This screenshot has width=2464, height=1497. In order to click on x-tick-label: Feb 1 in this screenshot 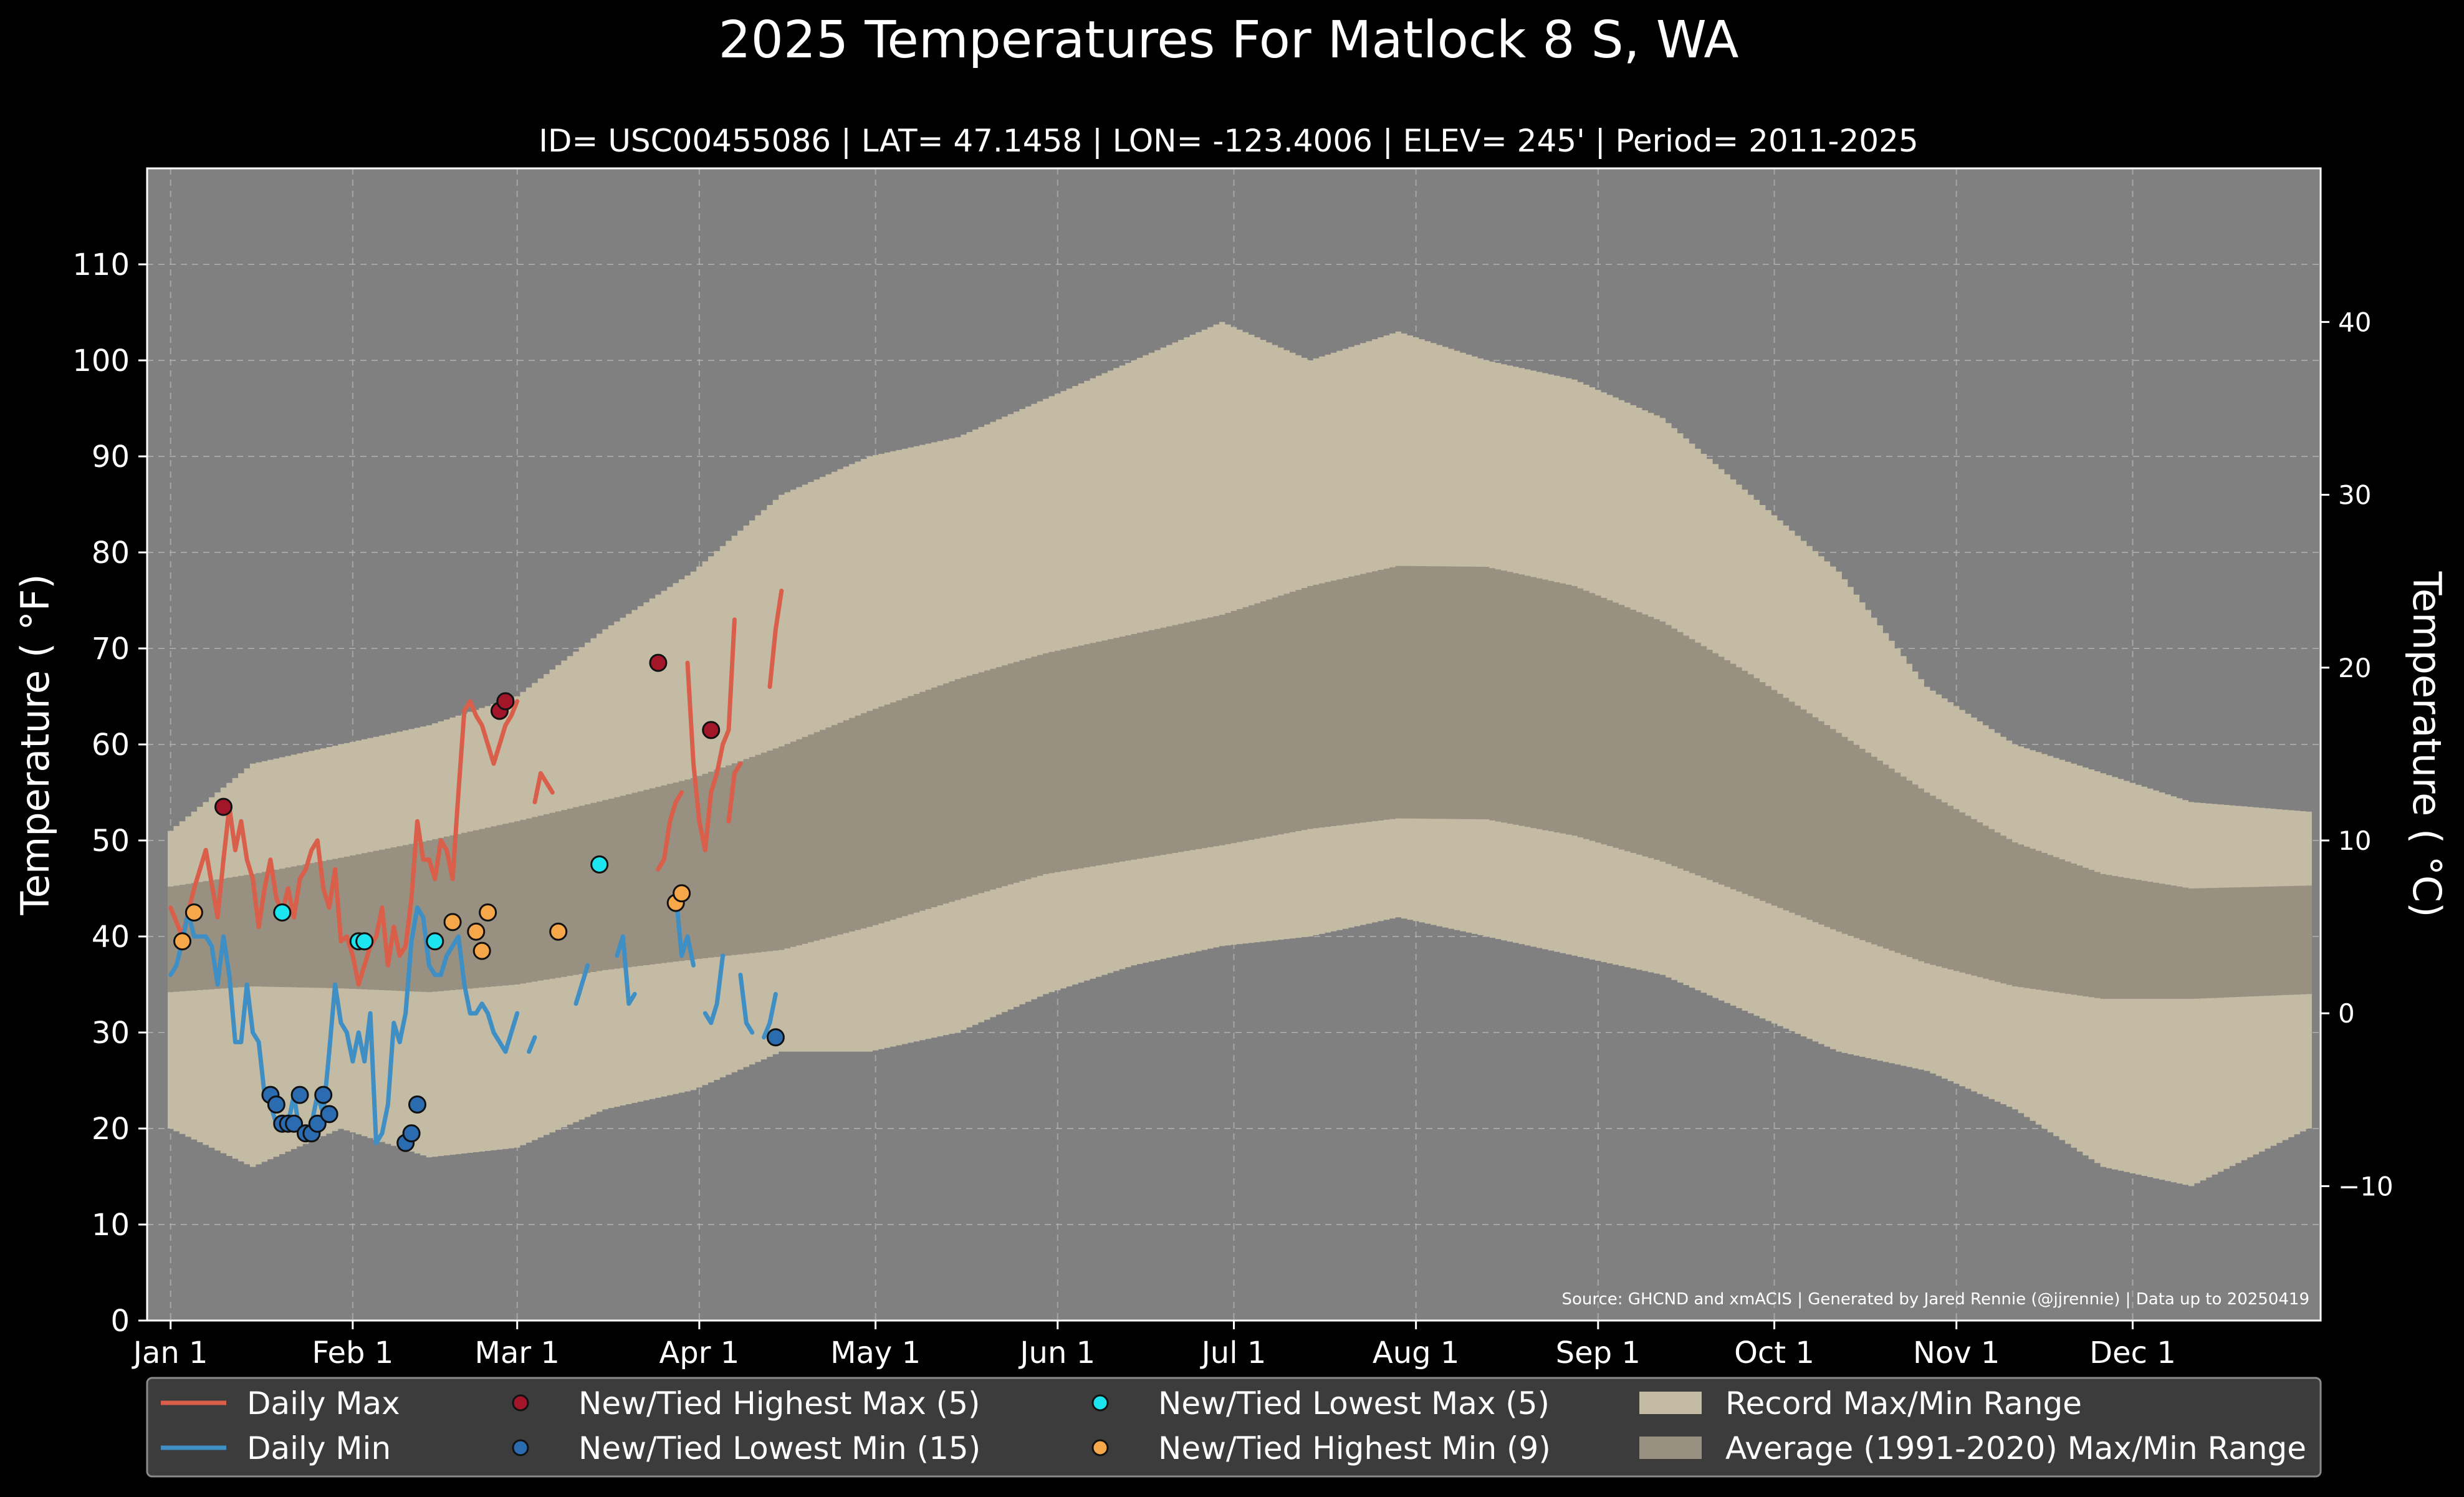, I will do `click(353, 1353)`.